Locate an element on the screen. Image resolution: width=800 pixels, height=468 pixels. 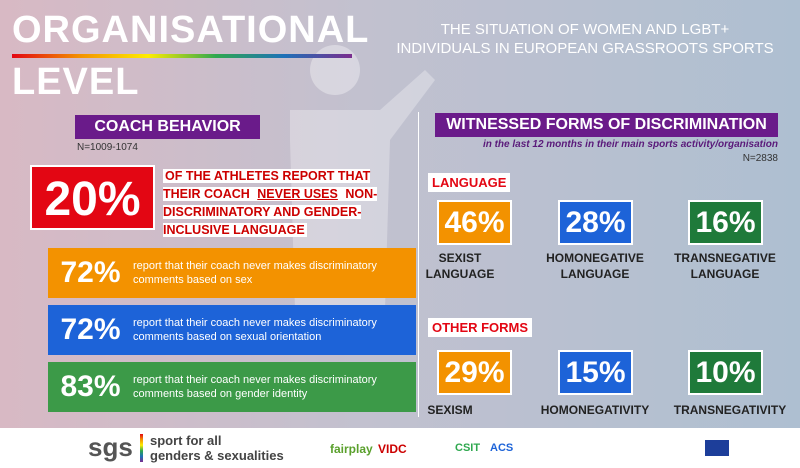
partner-logo: fairplay is located at coordinates (351, 449).